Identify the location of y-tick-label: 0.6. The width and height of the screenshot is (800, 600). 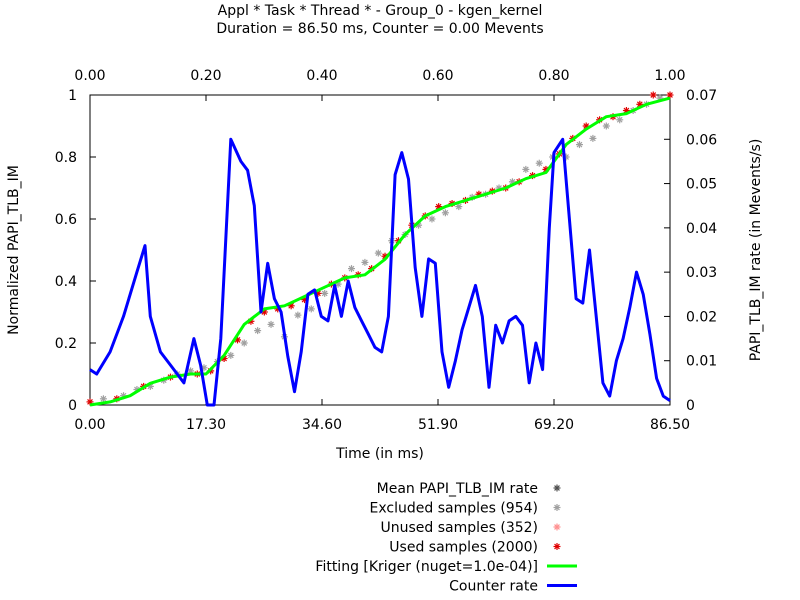
(66, 220).